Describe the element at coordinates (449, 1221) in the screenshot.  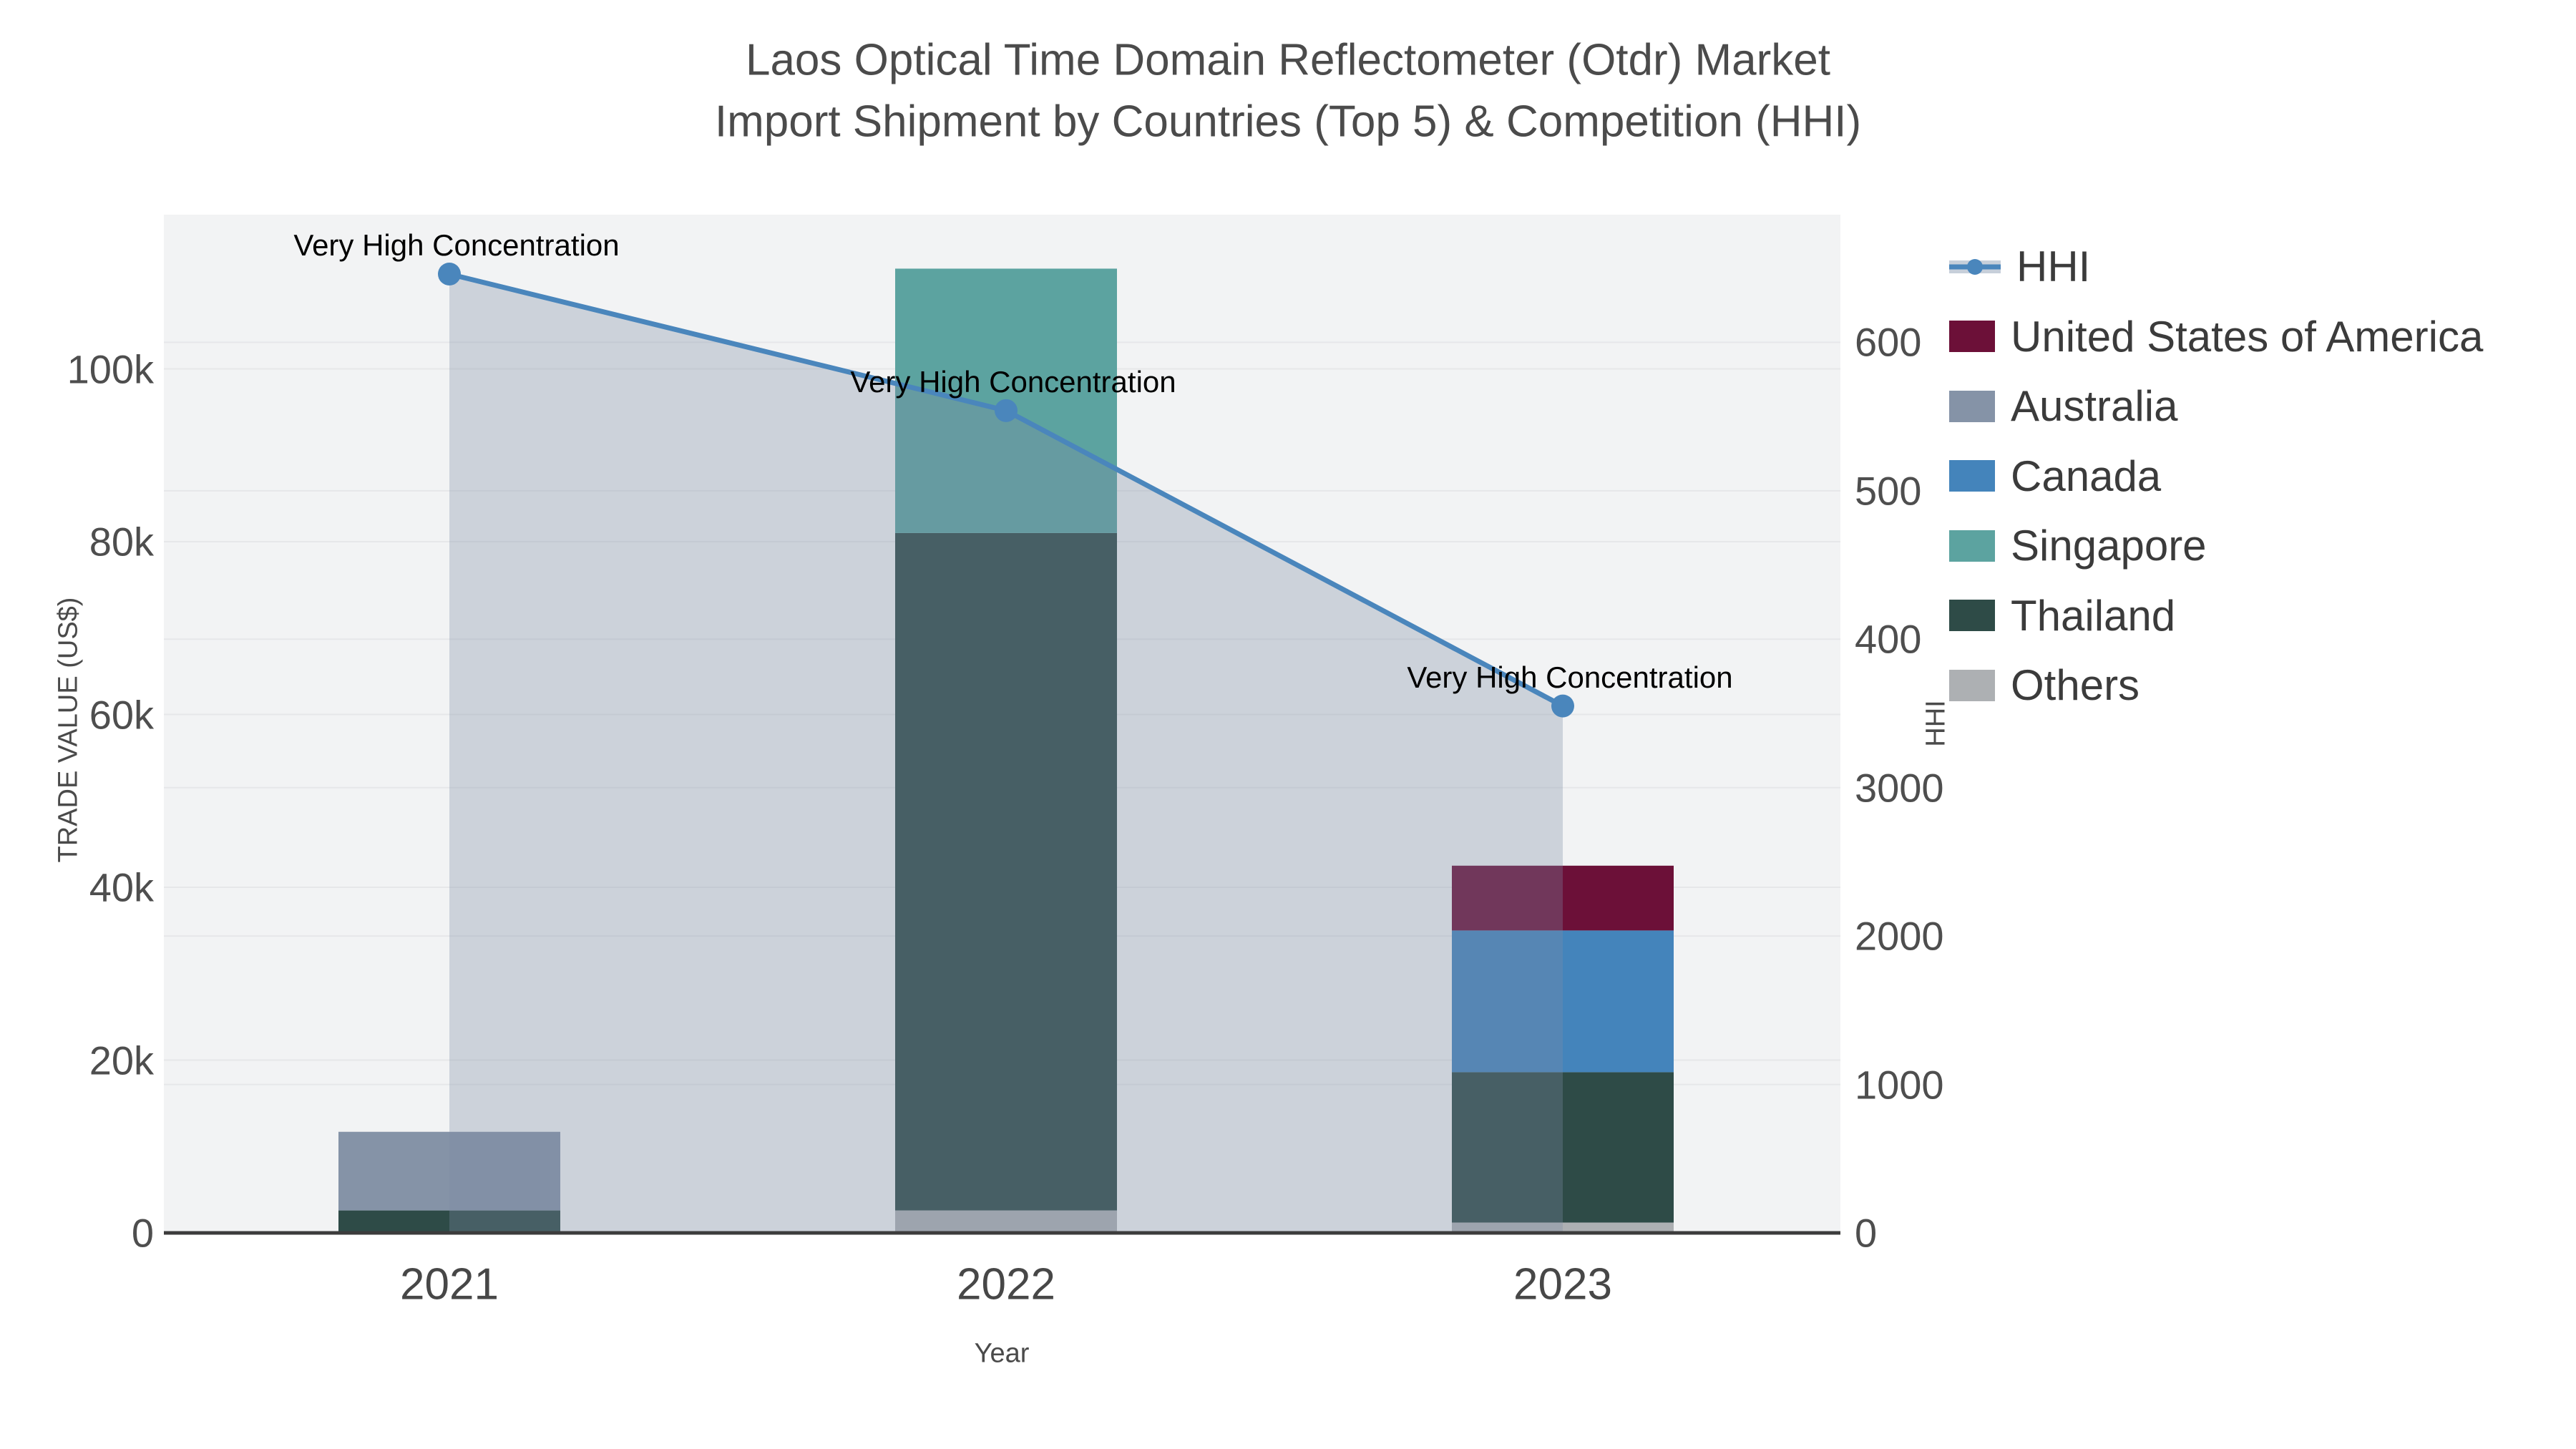
I see `bar-segment-thailand-2021` at that location.